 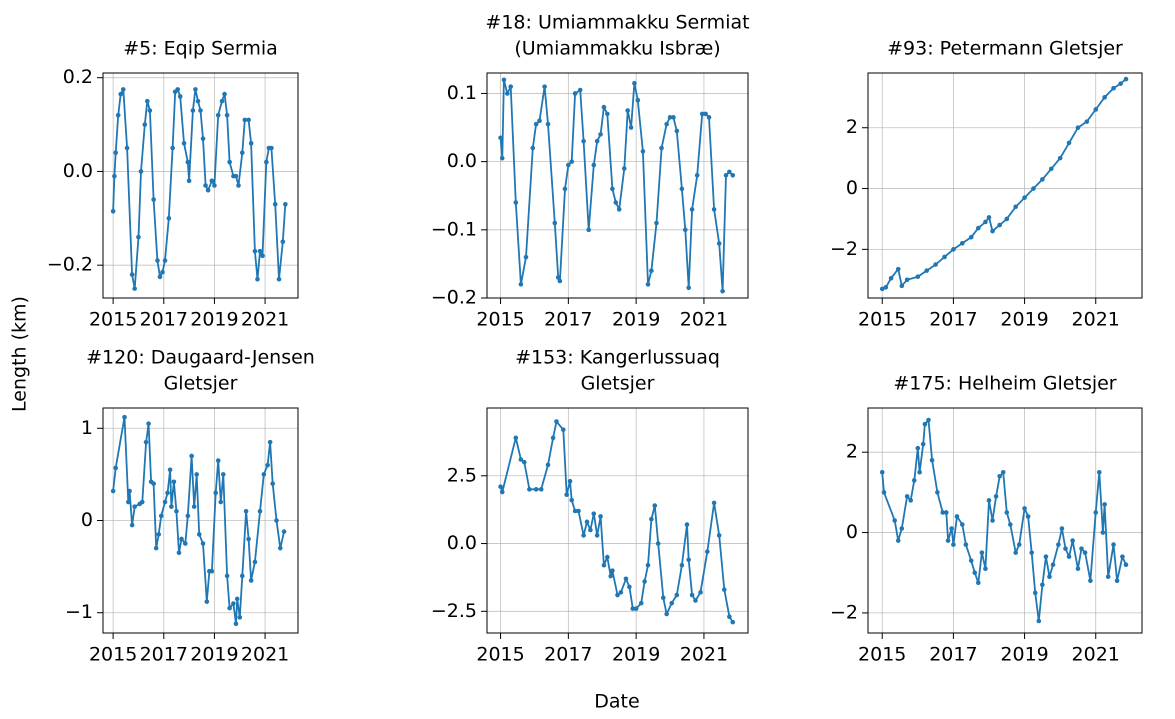 I want to click on y-tick-label: −0.2, so click(x=70, y=265).